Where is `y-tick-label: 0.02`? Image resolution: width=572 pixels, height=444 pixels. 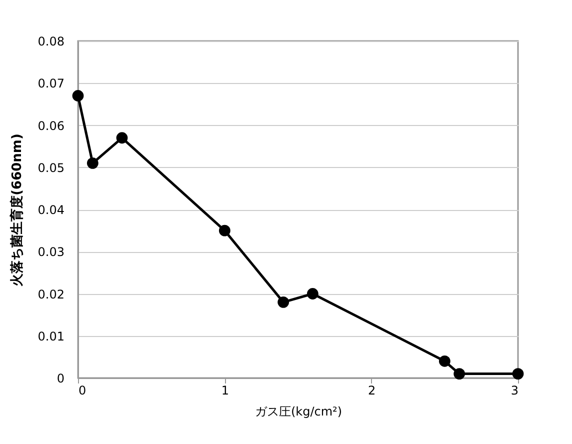
y-tick-label: 0.02 is located at coordinates (51, 294).